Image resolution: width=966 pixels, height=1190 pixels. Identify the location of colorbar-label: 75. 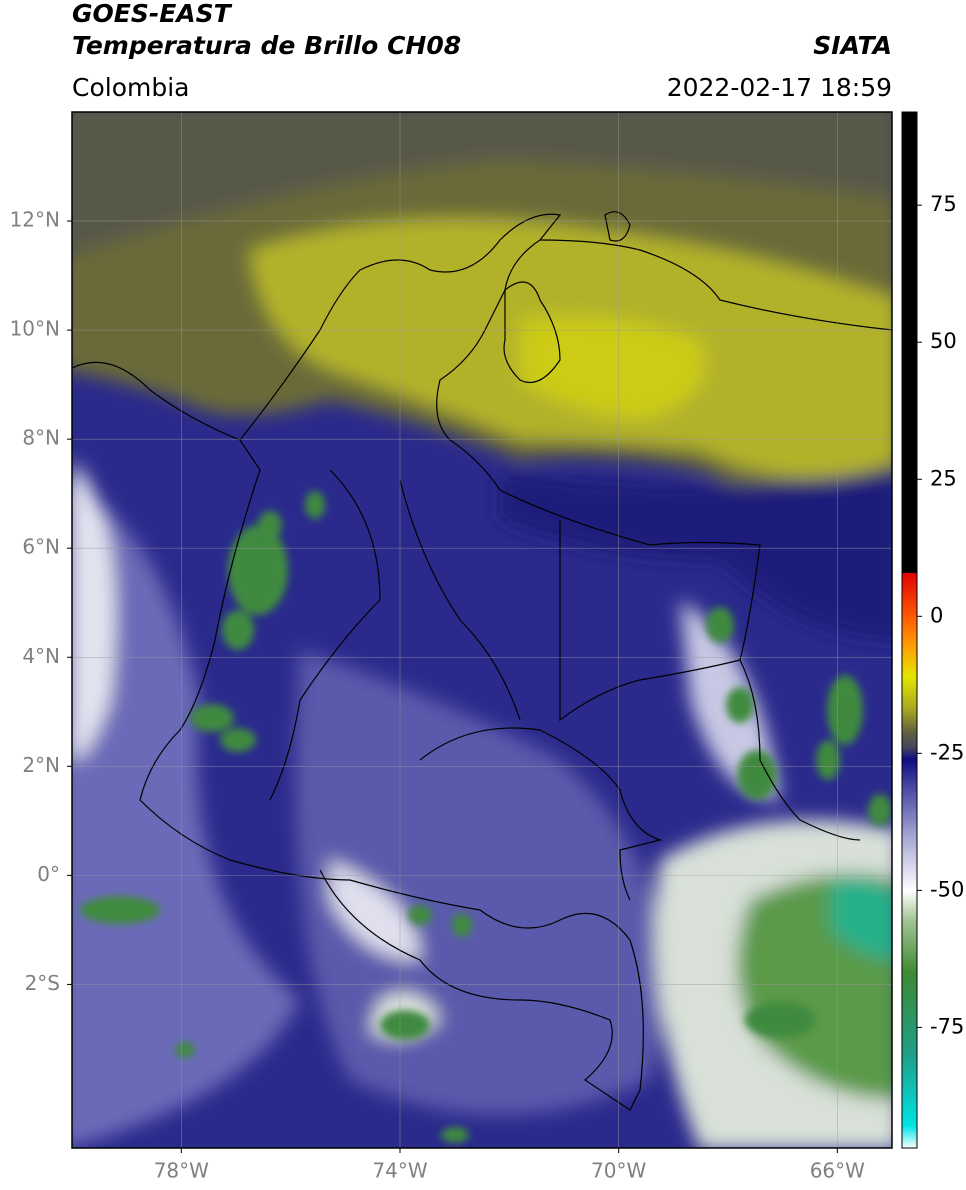
(943, 204).